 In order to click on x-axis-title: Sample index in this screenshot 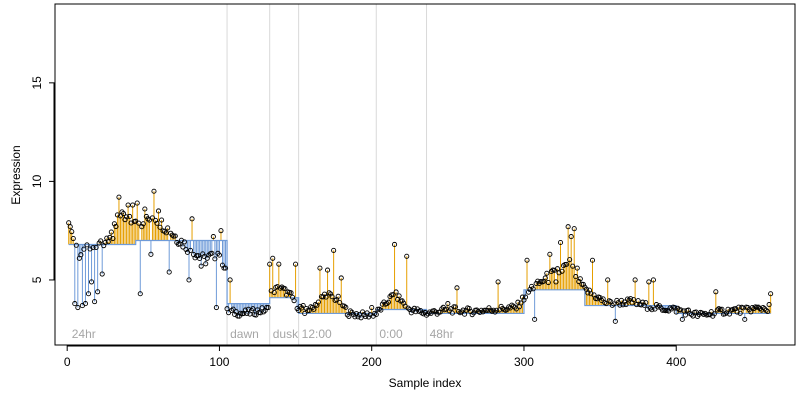, I will do `click(425, 383)`.